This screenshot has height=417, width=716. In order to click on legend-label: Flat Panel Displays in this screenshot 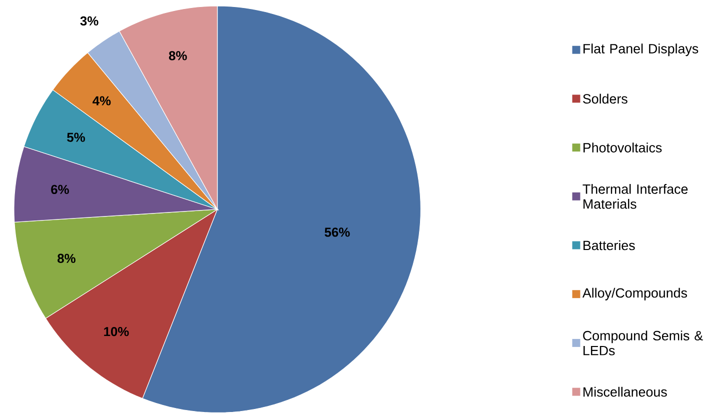, I will do `click(641, 50)`.